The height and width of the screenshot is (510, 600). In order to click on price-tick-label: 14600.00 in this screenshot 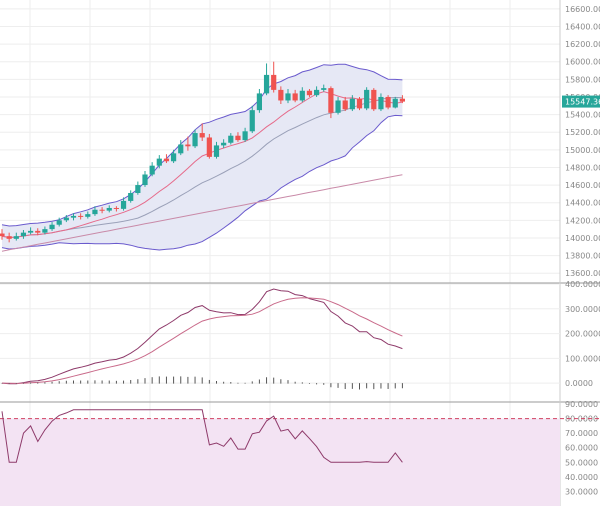, I will do `click(582, 185)`.